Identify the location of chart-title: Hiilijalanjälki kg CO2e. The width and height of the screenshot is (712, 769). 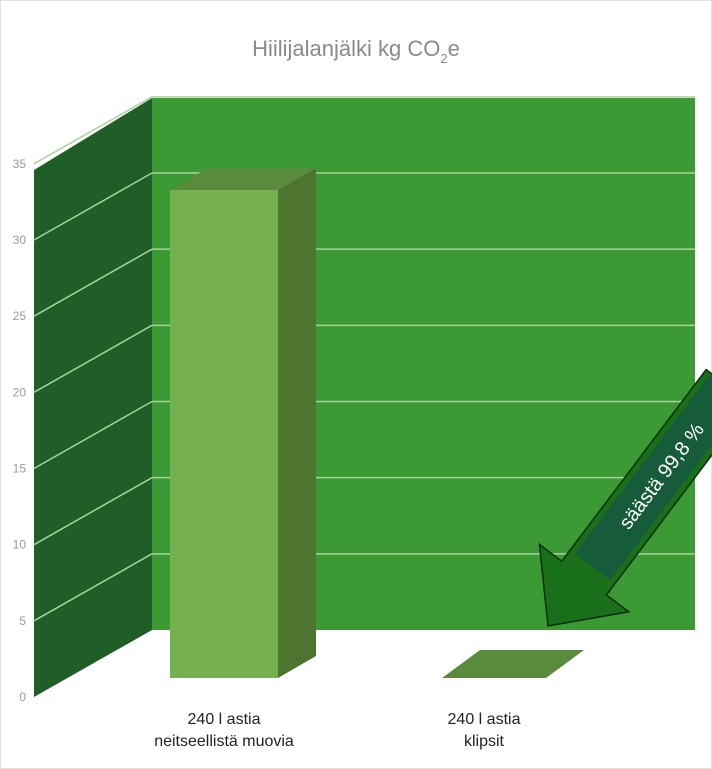
(356, 51).